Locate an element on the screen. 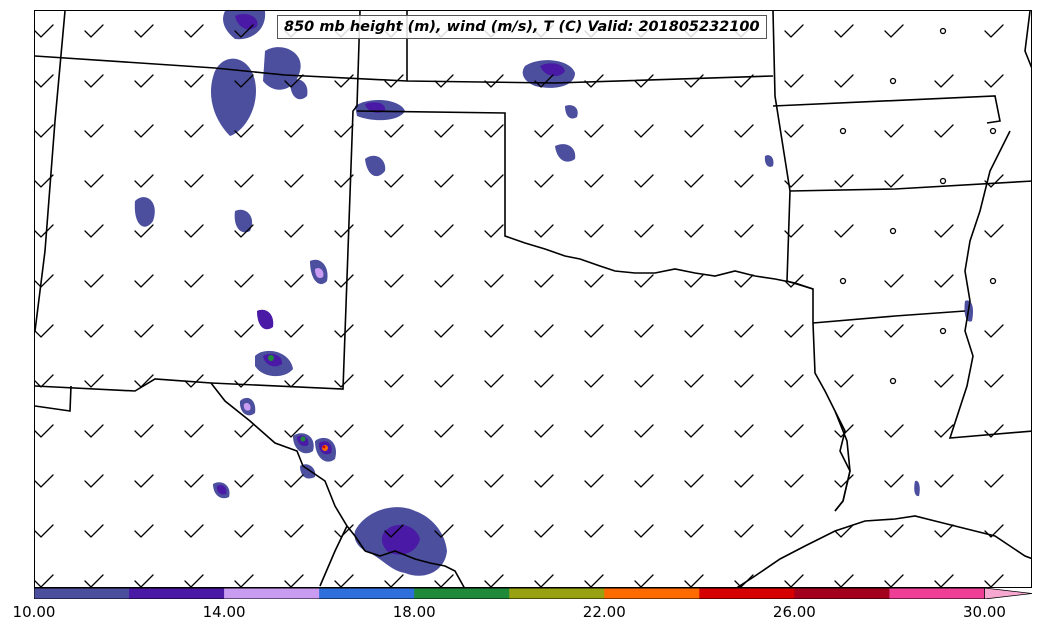 The width and height of the screenshot is (1041, 633). colorbar-tick-label: 14.00 is located at coordinates (224, 612).